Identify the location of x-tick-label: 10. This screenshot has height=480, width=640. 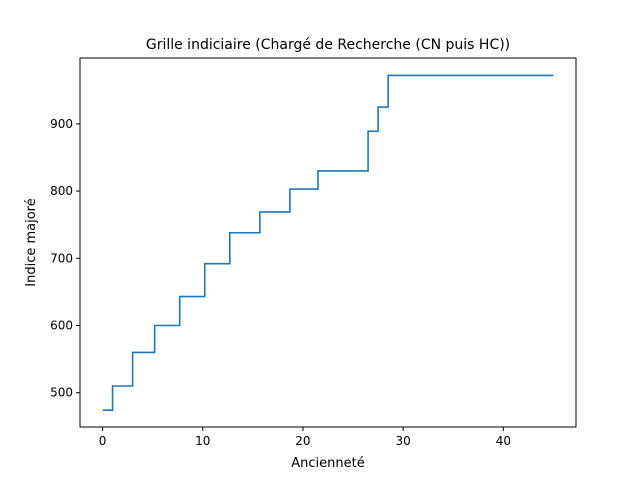
(202, 441).